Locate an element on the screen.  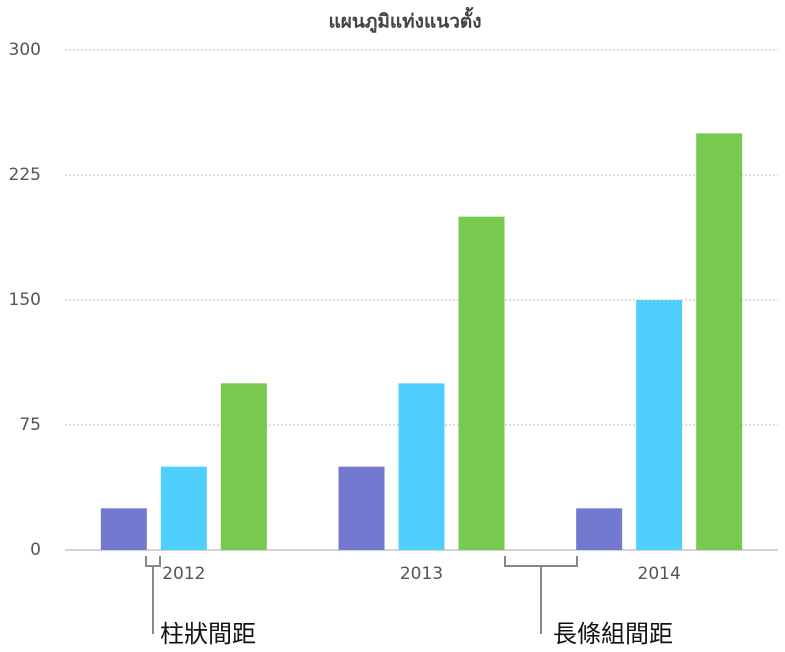
y-tick-label: 300 is located at coordinates (25, 50).